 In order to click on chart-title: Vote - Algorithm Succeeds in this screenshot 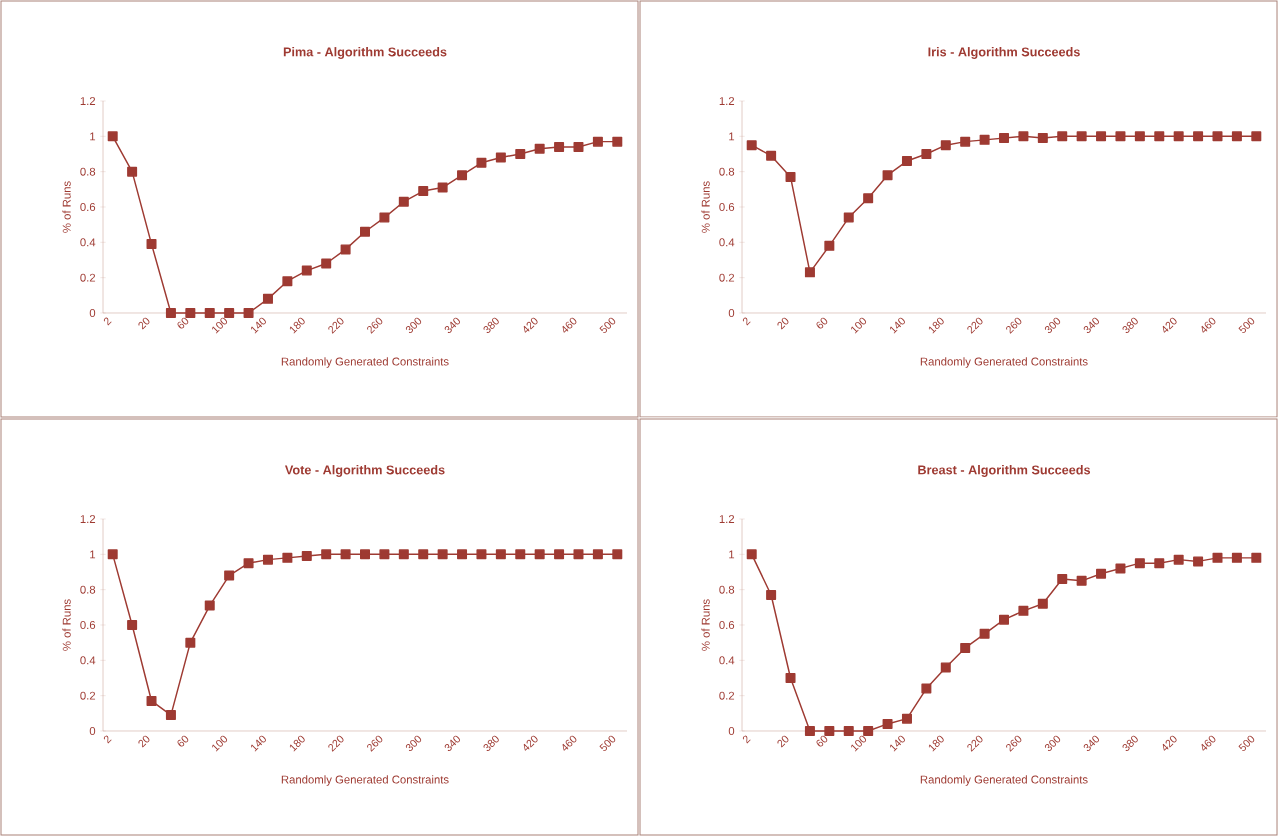, I will do `click(364, 471)`.